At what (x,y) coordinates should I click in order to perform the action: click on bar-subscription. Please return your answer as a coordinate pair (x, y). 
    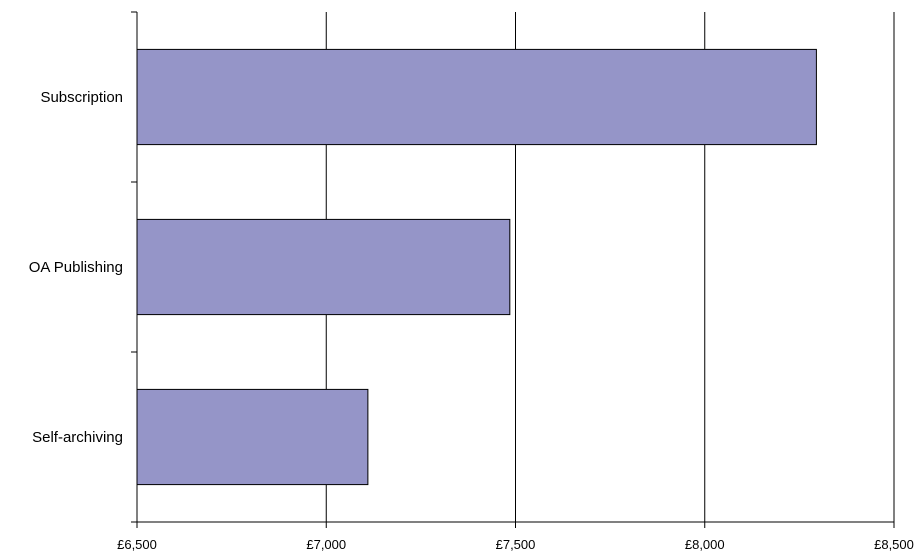
    Looking at the image, I should click on (476, 97).